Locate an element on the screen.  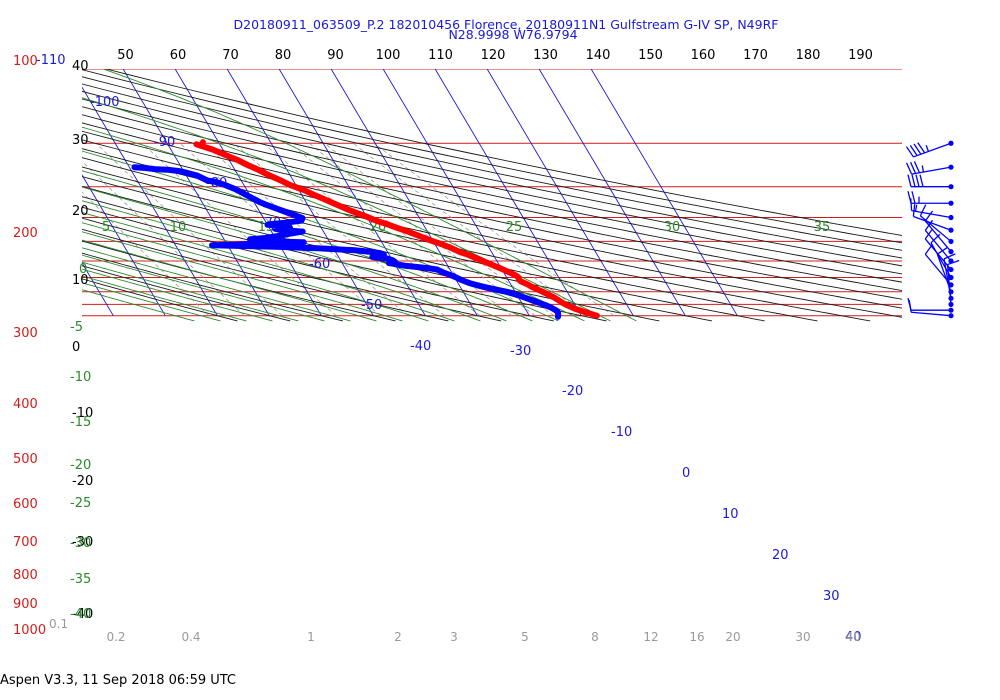
isotherm-label: -10 is located at coordinates (621, 432).